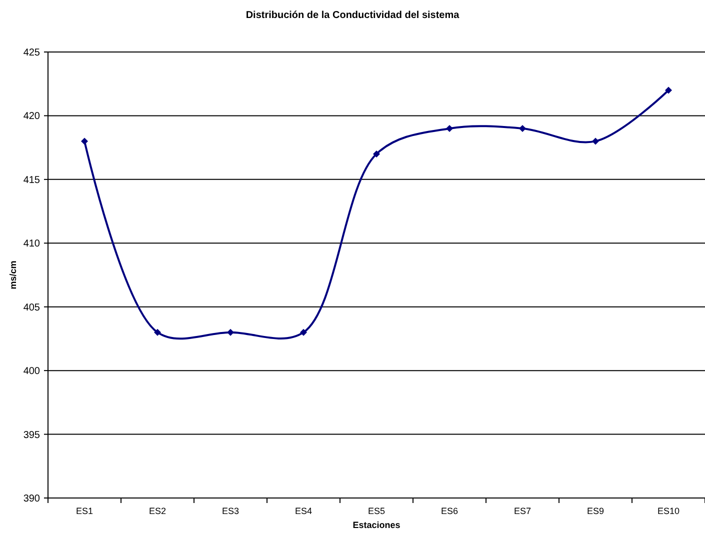 The image size is (705, 533). What do you see at coordinates (85, 511) in the screenshot?
I see `x-tick-label: ES1` at bounding box center [85, 511].